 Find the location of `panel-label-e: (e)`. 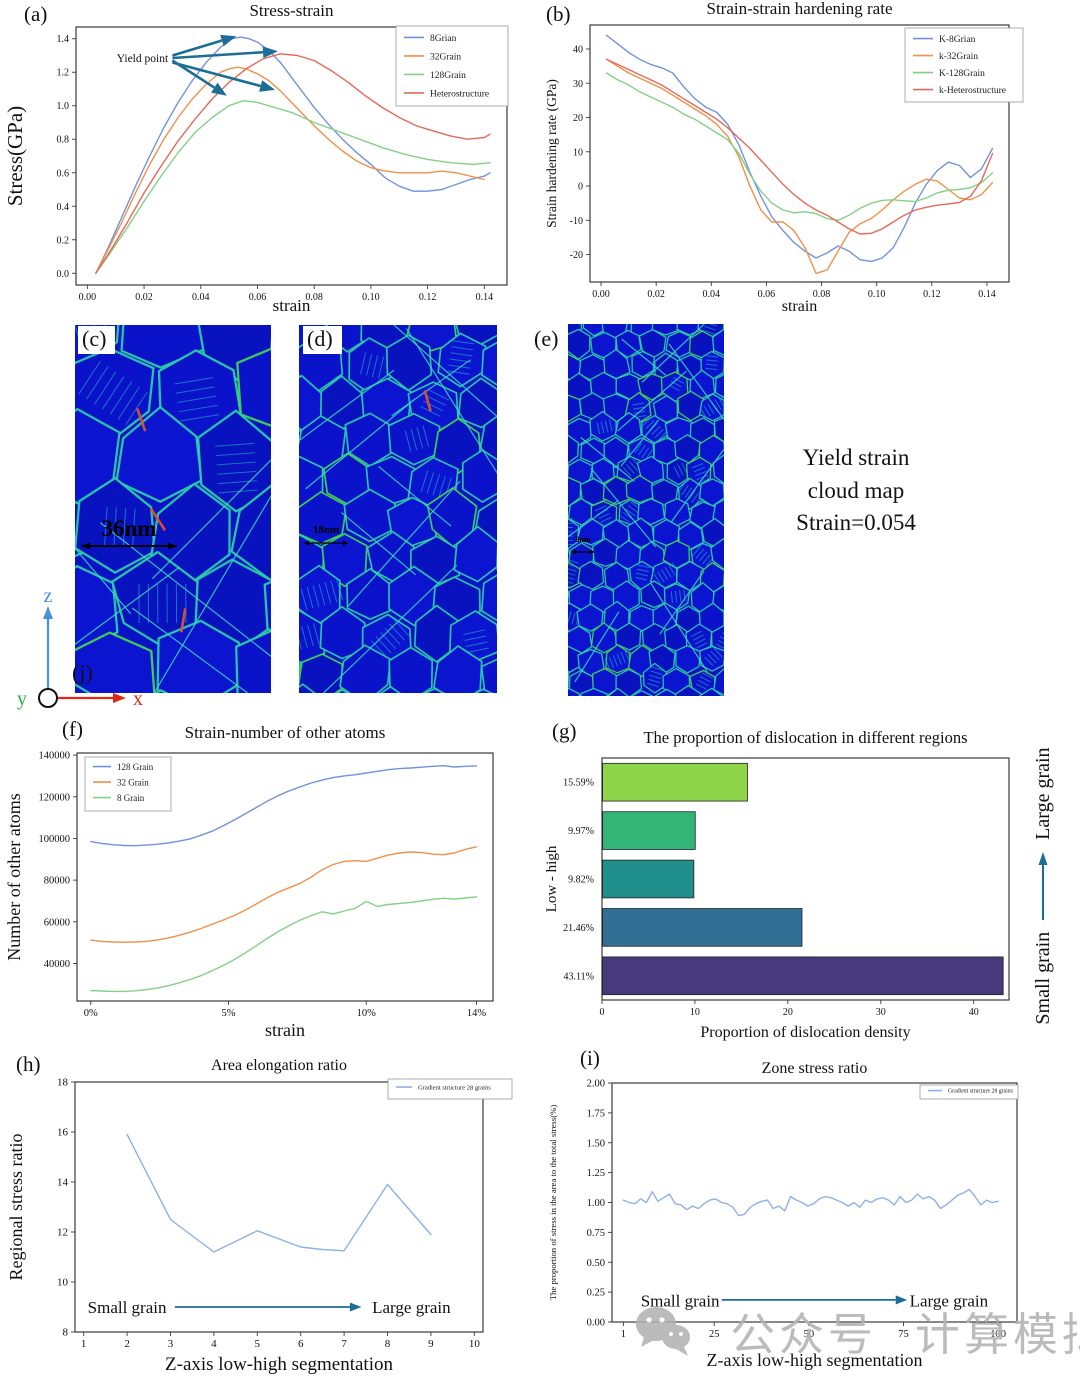

panel-label-e: (e) is located at coordinates (549, 340).